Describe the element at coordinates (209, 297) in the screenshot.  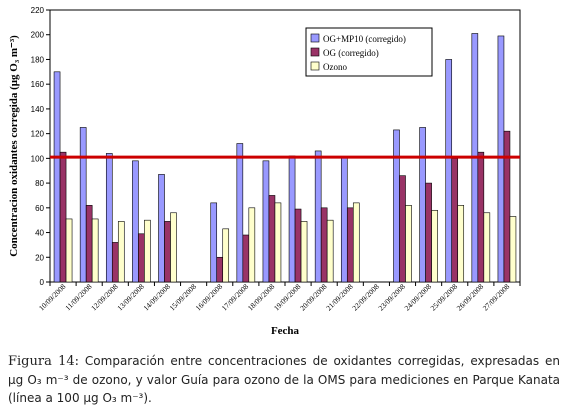
I see `x-tick-label: 16/09/2008` at that location.